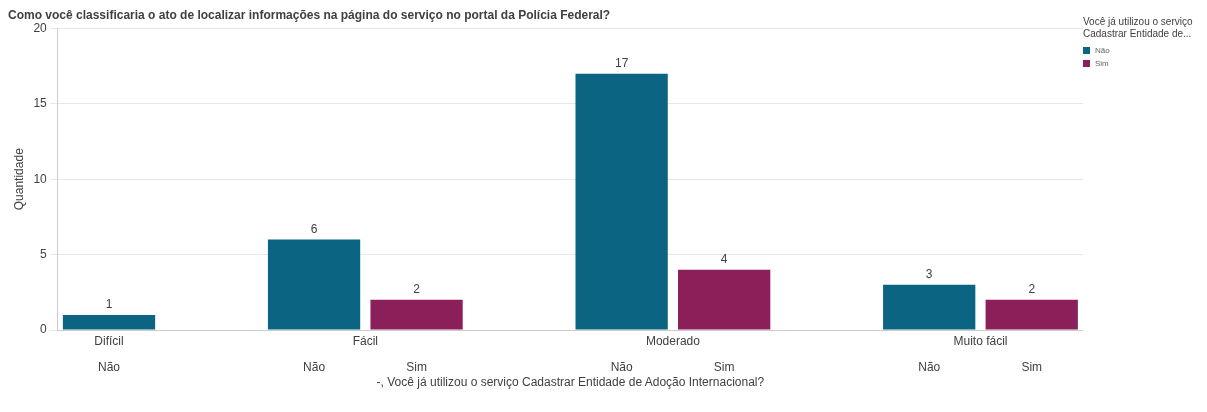  Describe the element at coordinates (980, 341) in the screenshot. I see `x-tick-label: Muito fácil` at that location.